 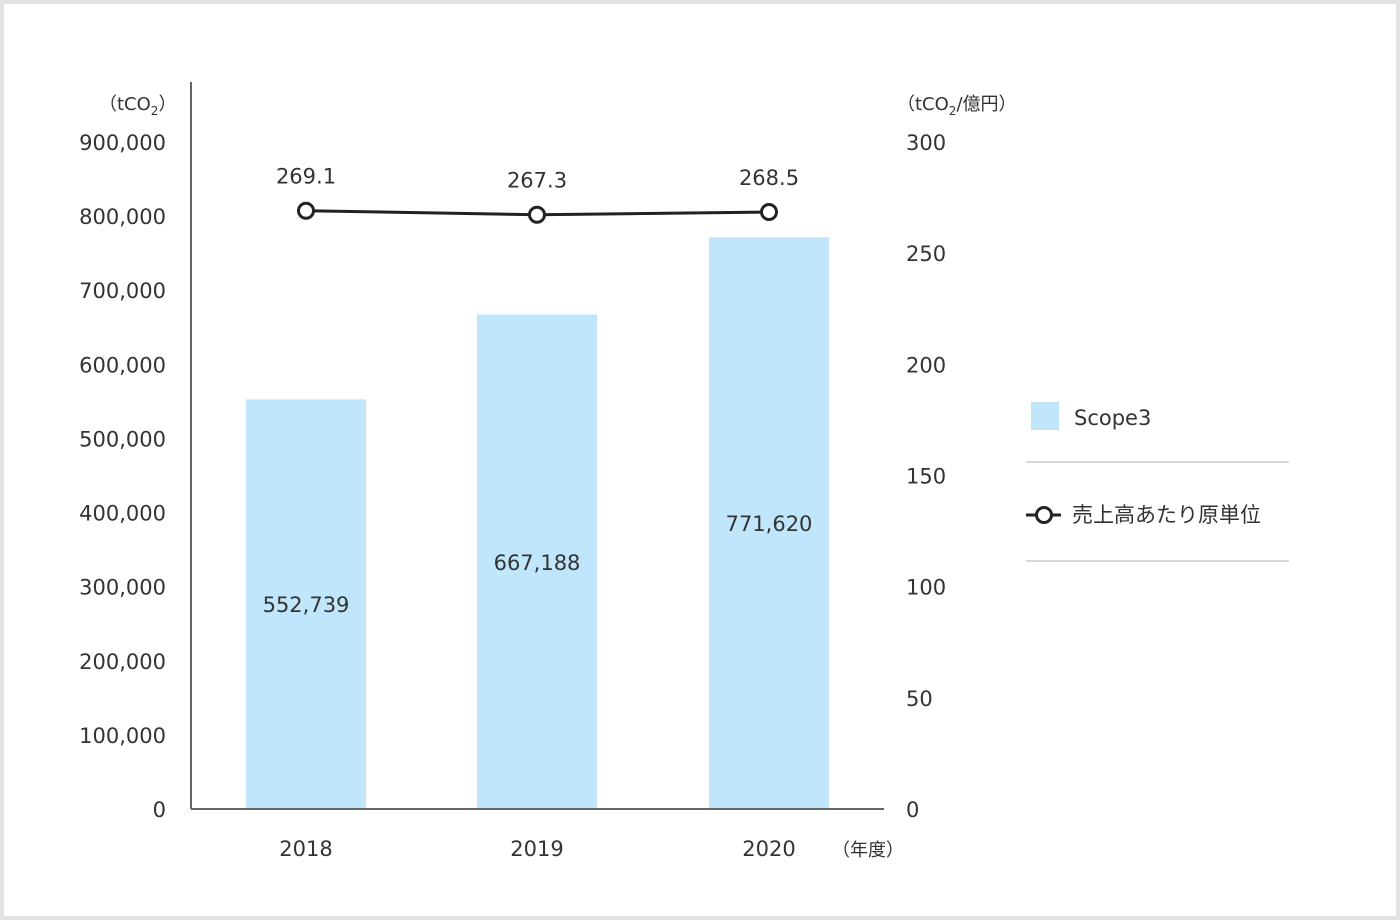 What do you see at coordinates (768, 849) in the screenshot?
I see `x-tick-label: 2020` at bounding box center [768, 849].